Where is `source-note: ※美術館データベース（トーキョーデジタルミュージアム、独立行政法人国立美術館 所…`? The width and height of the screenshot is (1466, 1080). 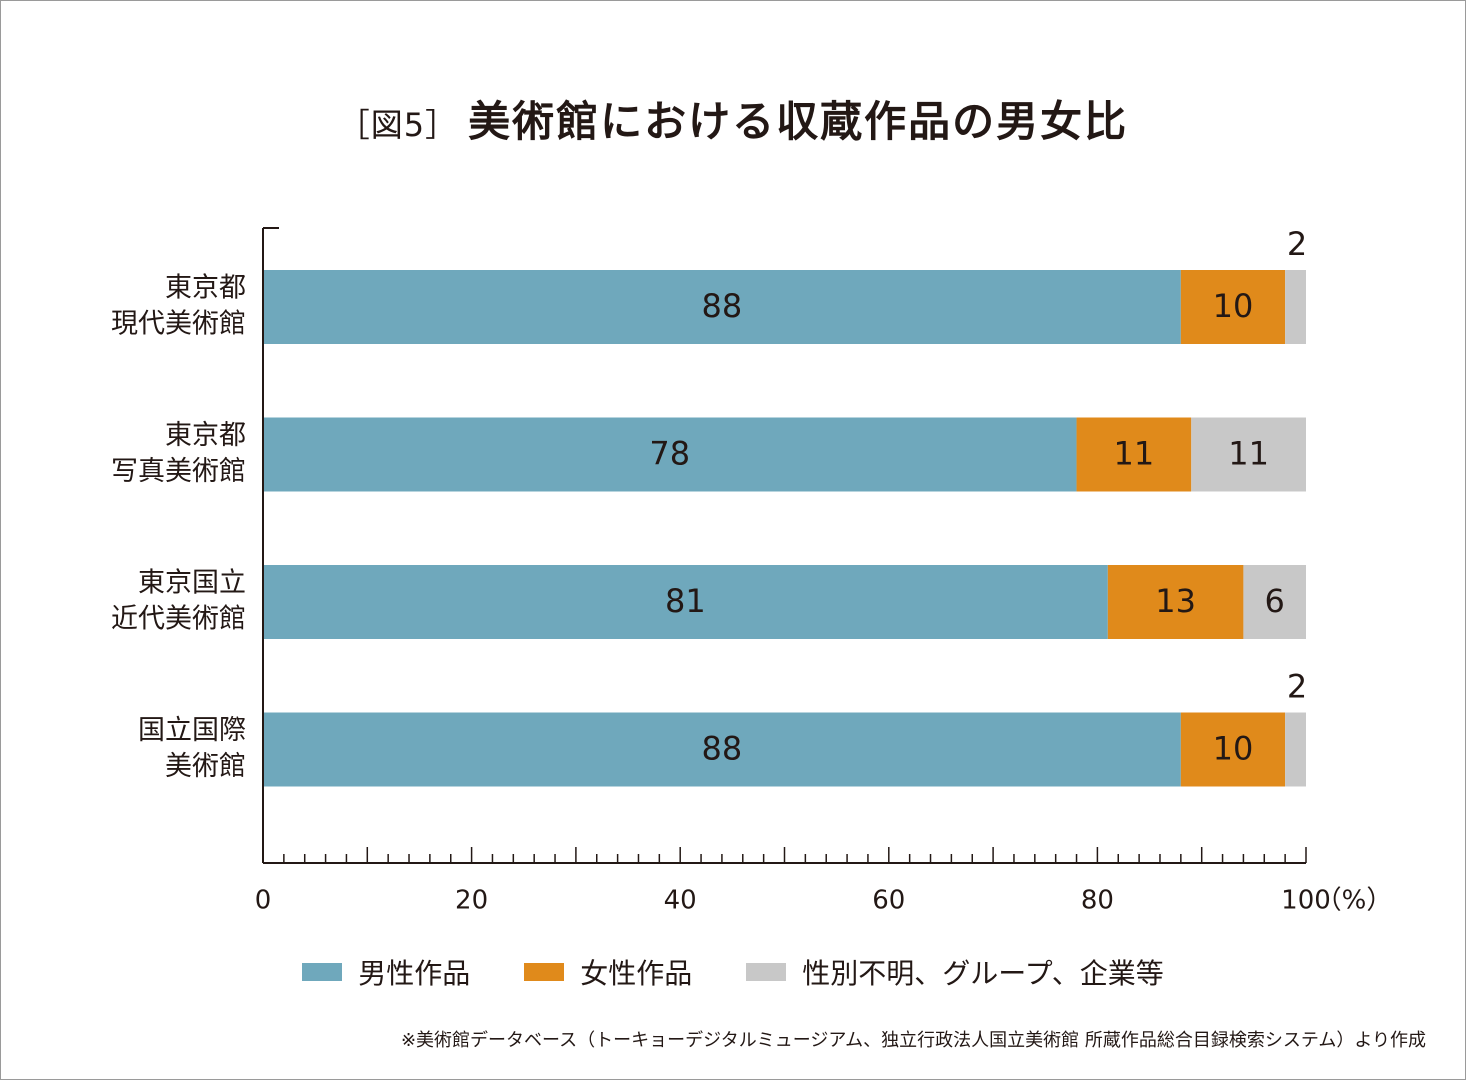
source-note: ※美術館データベース（トーキョーデジタルミュージアム、独立行政法人国立美術館 所… is located at coordinates (913, 1040).